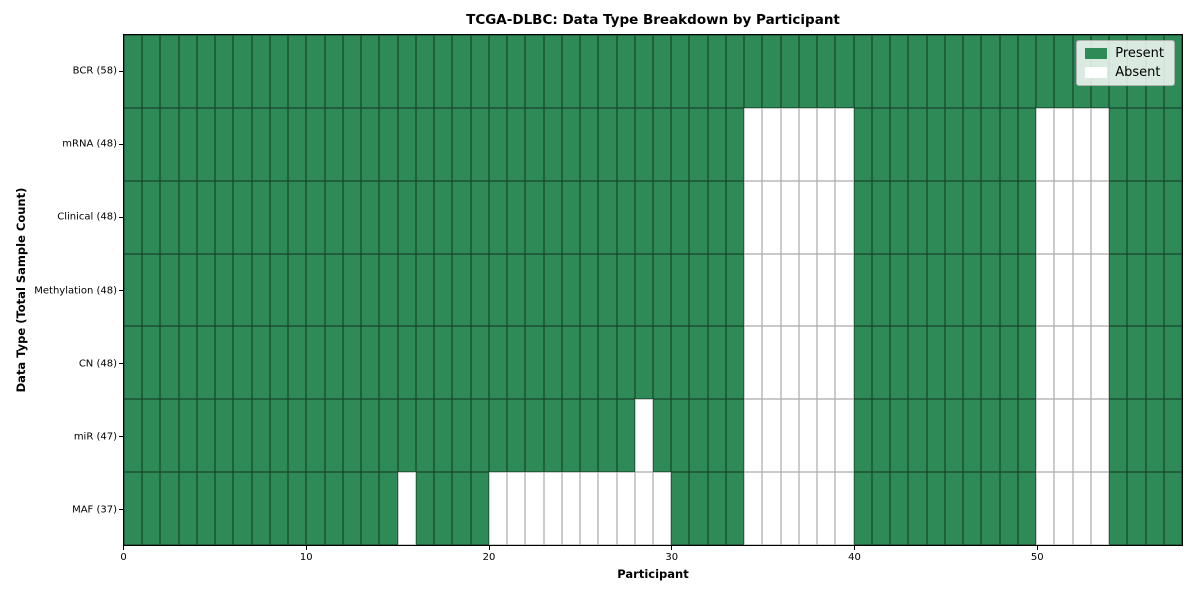  Describe the element at coordinates (1125, 63) in the screenshot. I see `legend: Present Absent` at that location.